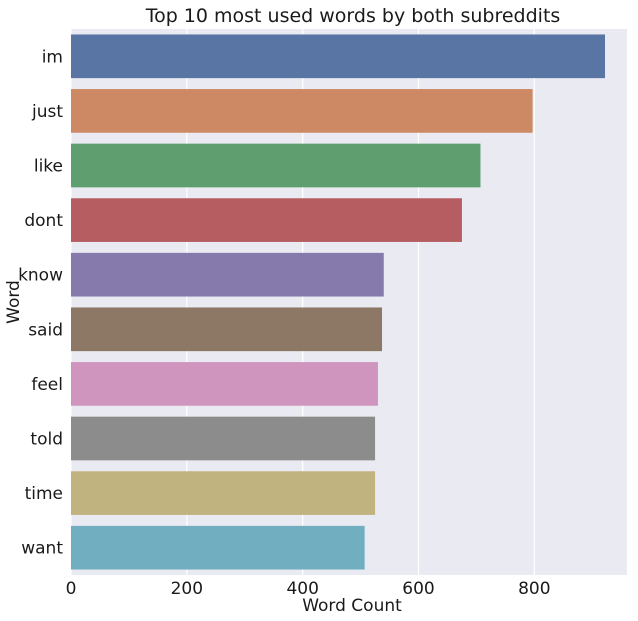 This screenshot has height=621, width=638. Describe the element at coordinates (14, 302) in the screenshot. I see `y-axis-label: Word` at that location.